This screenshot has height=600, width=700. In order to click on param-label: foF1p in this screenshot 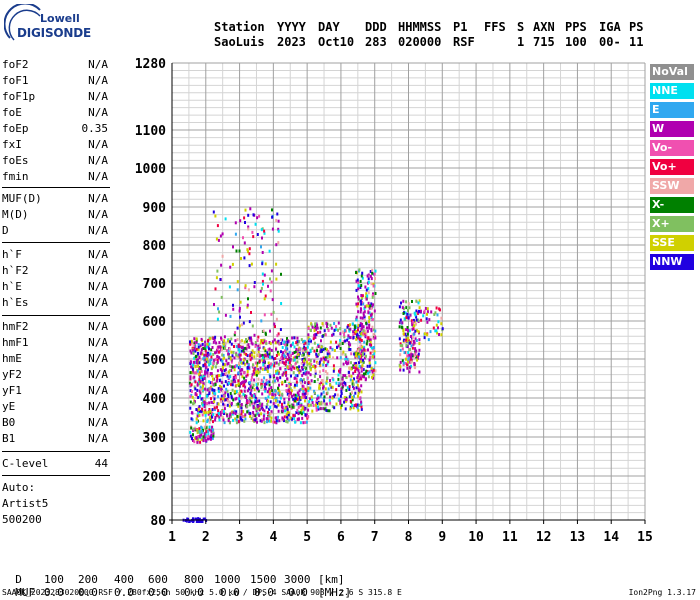, I will do `click(19, 96)`.